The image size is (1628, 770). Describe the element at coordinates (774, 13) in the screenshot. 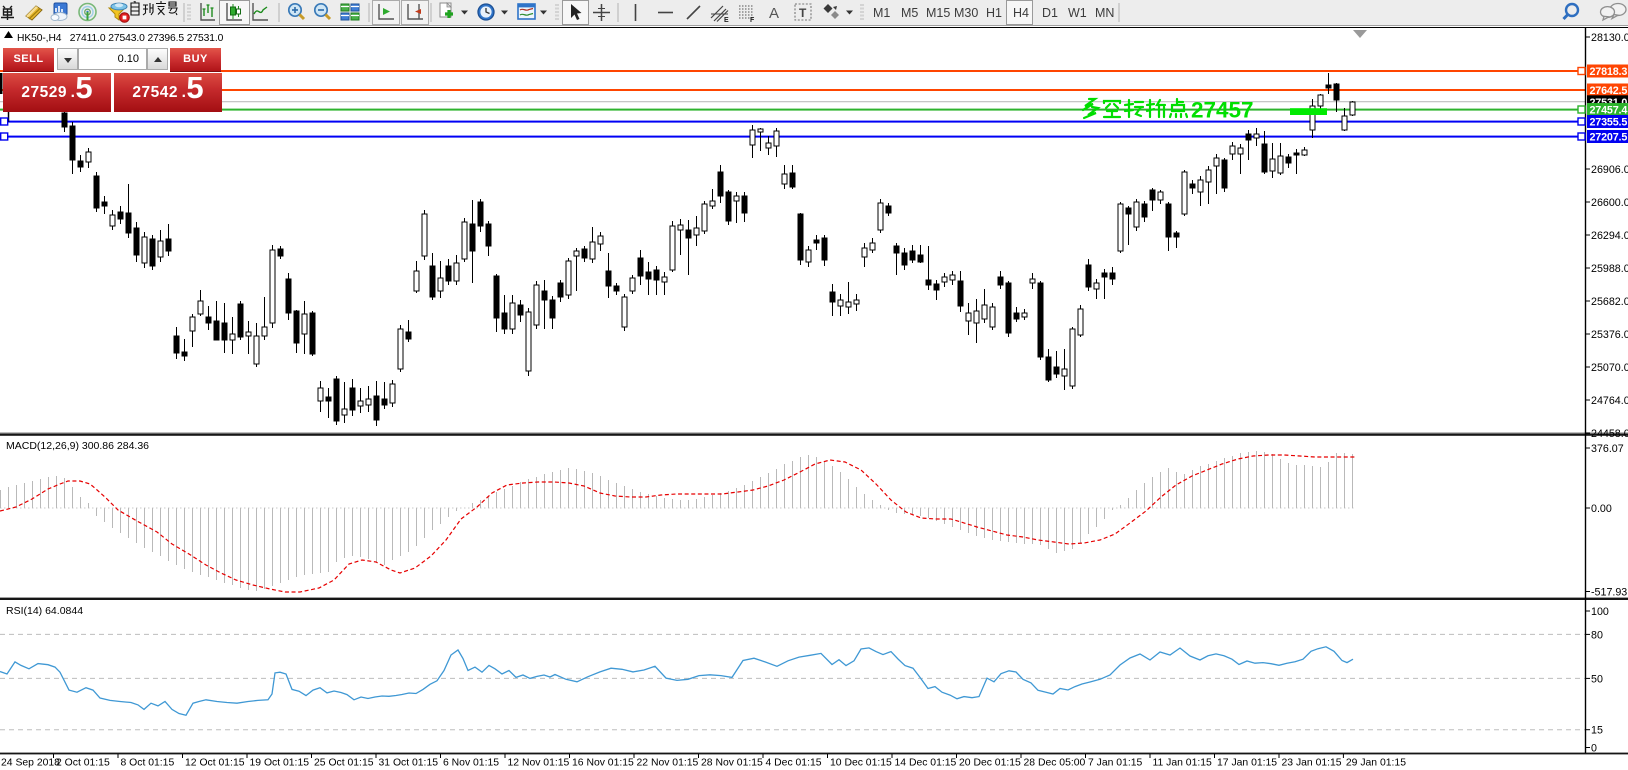

I see `svg-text: A` at that location.